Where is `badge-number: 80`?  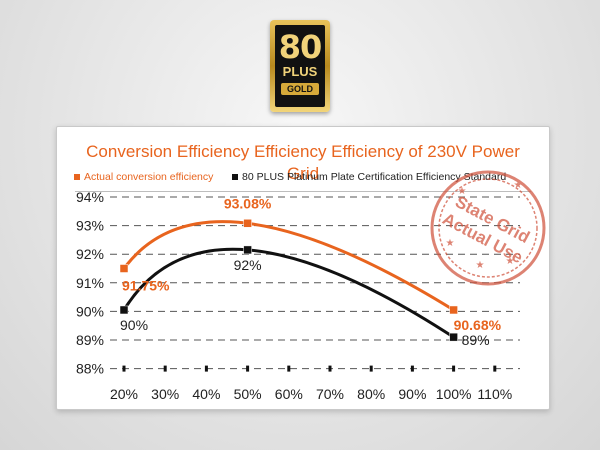 badge-number: 80 is located at coordinates (300, 47).